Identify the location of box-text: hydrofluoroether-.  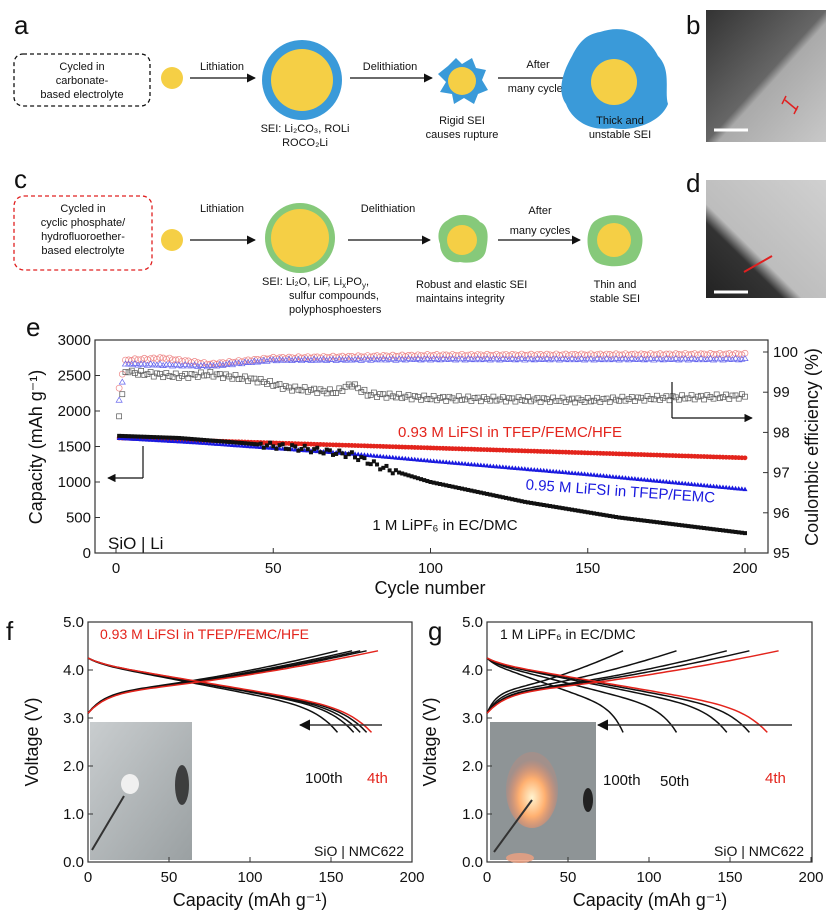
(83, 237).